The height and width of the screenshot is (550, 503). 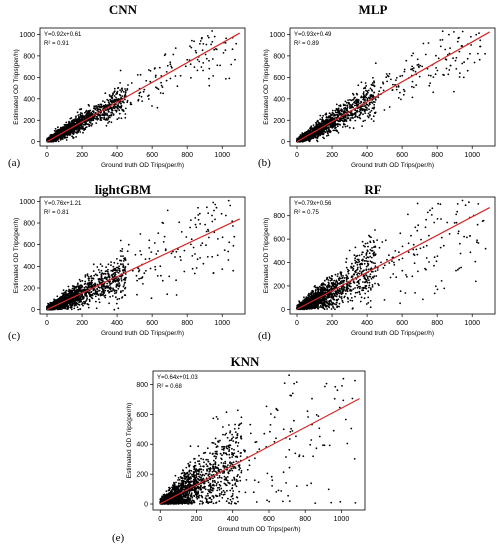 I want to click on x-tick-label: 1000, so click(x=472, y=155).